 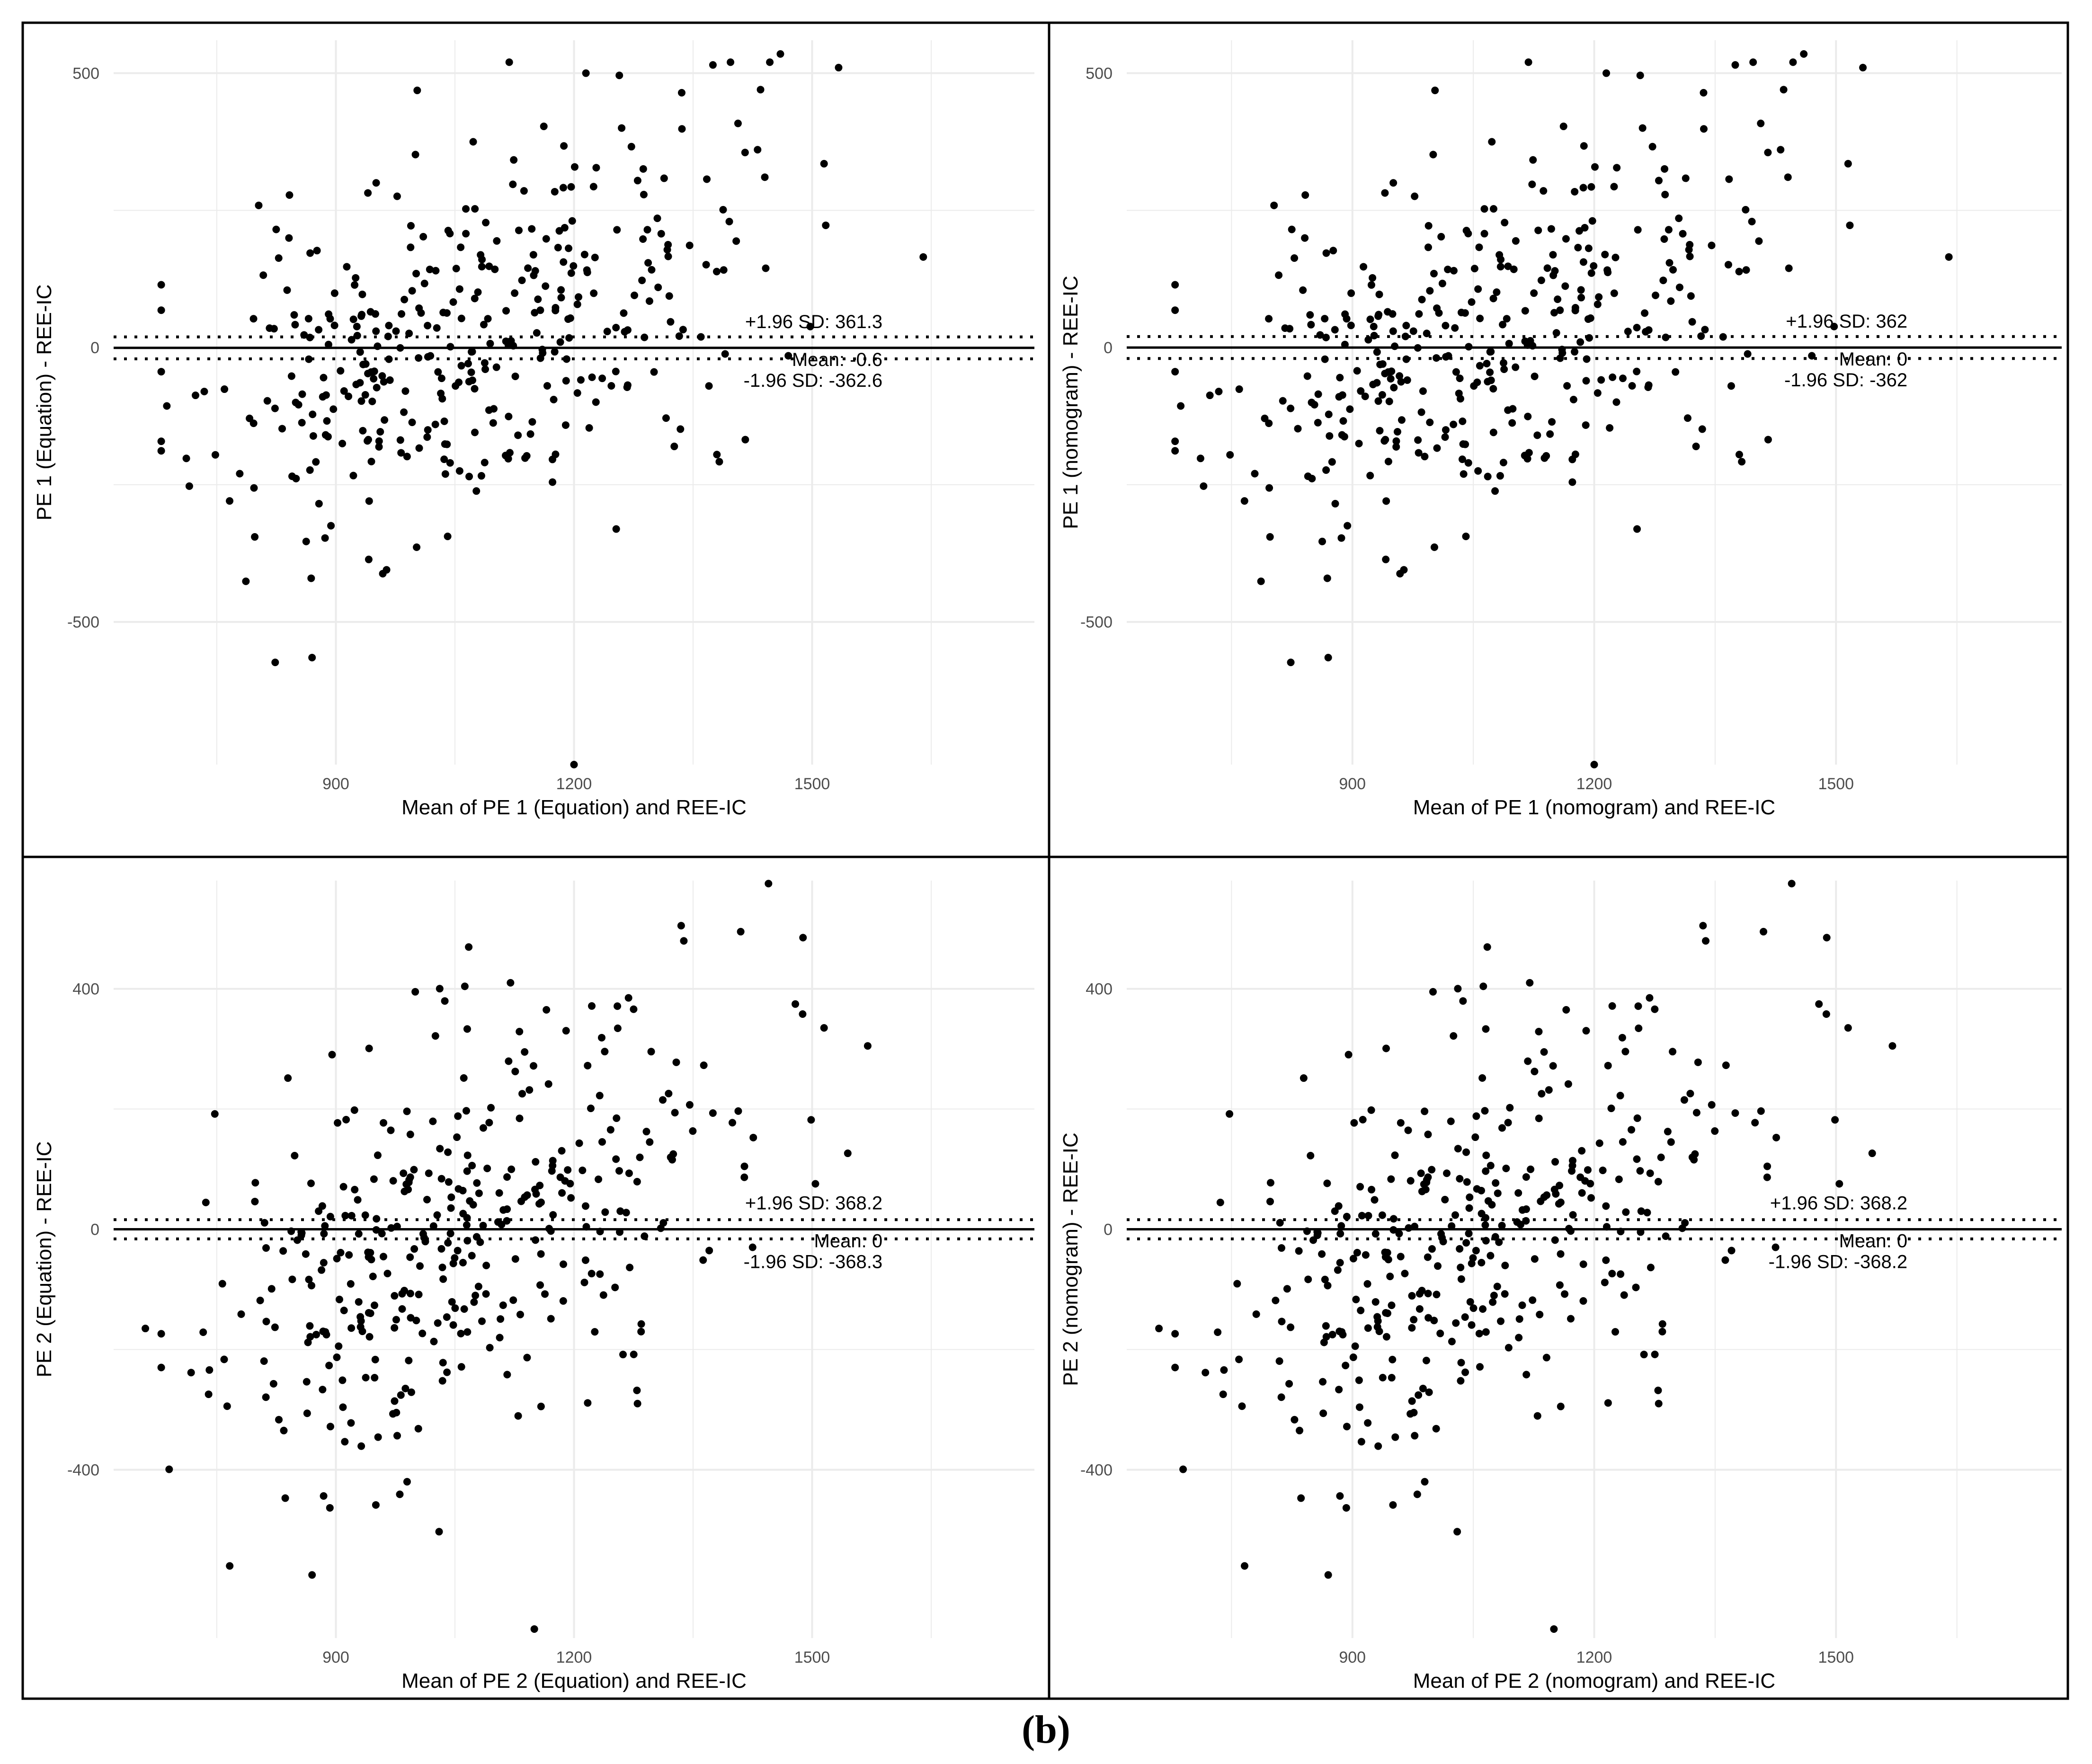 I want to click on upper-loa-label: +1.96 SD: 362, so click(x=1846, y=321).